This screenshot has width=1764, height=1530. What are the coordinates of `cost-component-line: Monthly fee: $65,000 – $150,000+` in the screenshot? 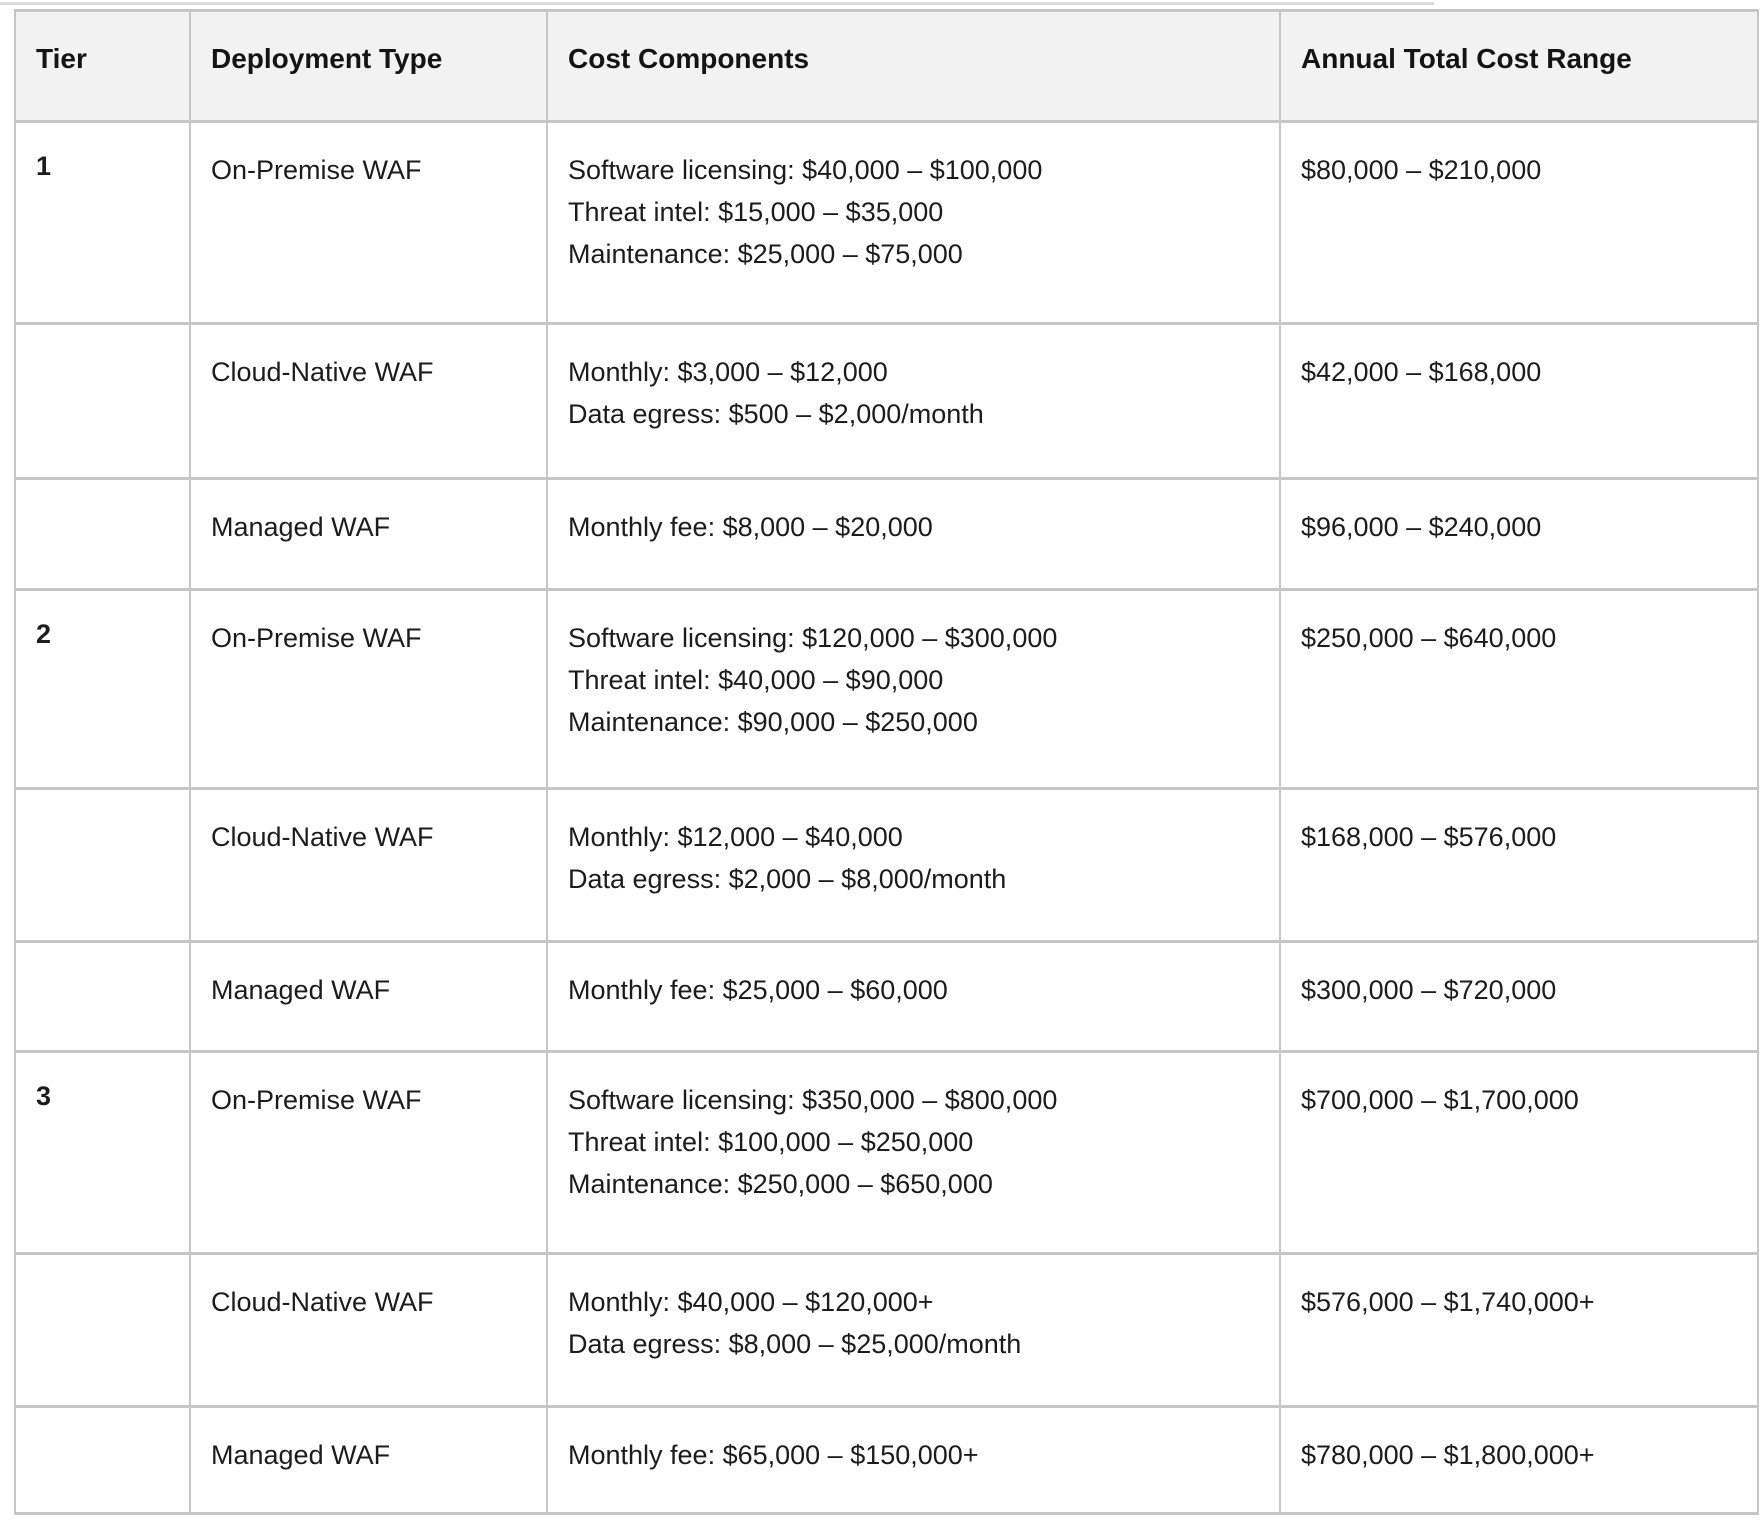 It's located at (773, 1455).